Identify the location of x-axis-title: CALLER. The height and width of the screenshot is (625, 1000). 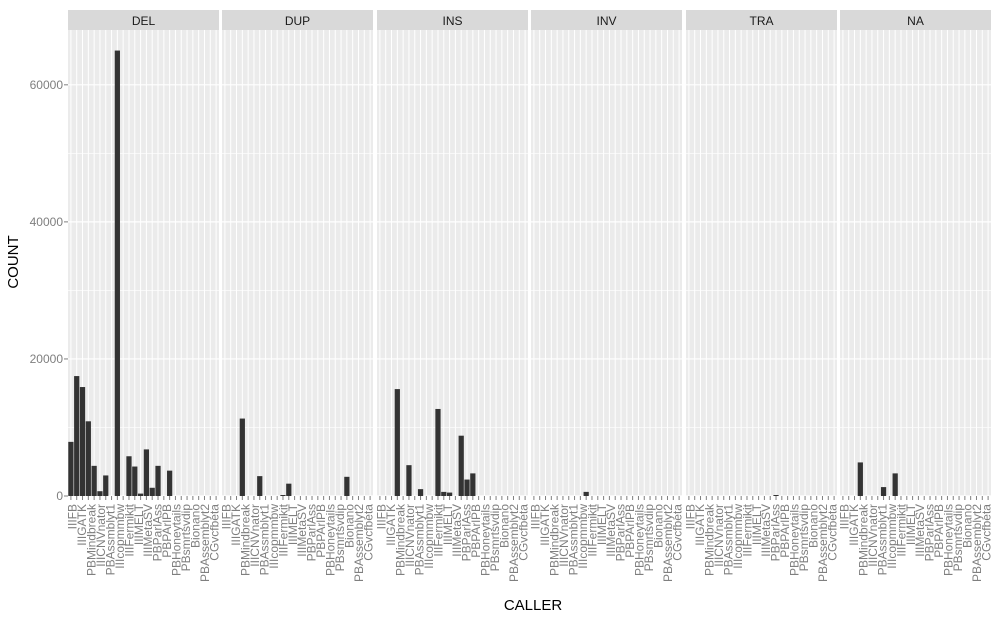
(533, 605).